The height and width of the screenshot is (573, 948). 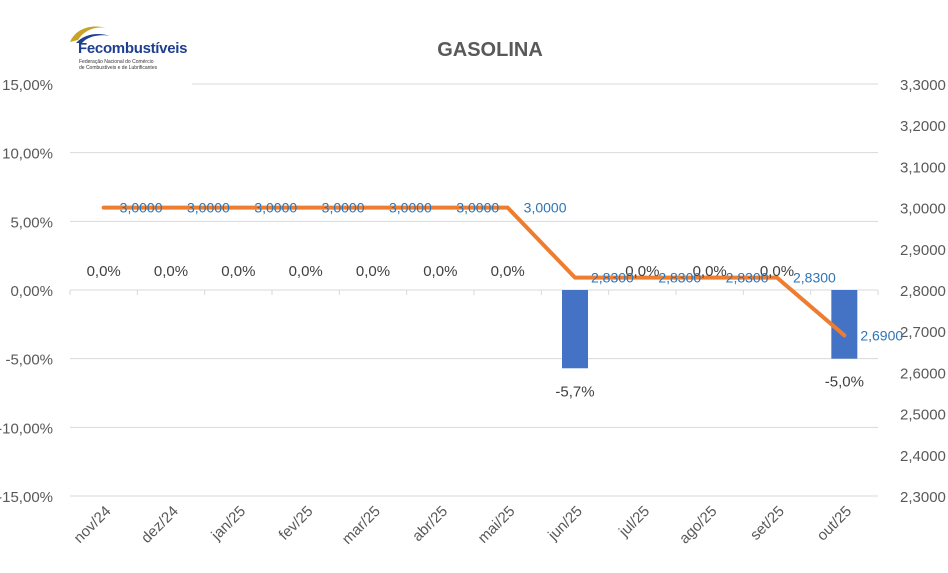 What do you see at coordinates (767, 523) in the screenshot?
I see `x-tick-label: set/25` at bounding box center [767, 523].